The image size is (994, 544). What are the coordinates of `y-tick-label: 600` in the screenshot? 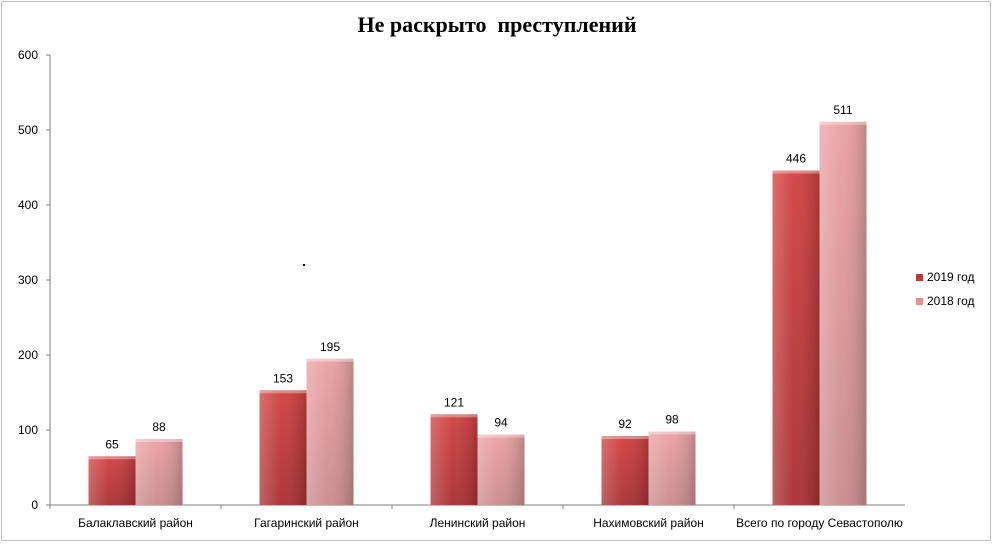 It's located at (28, 55).